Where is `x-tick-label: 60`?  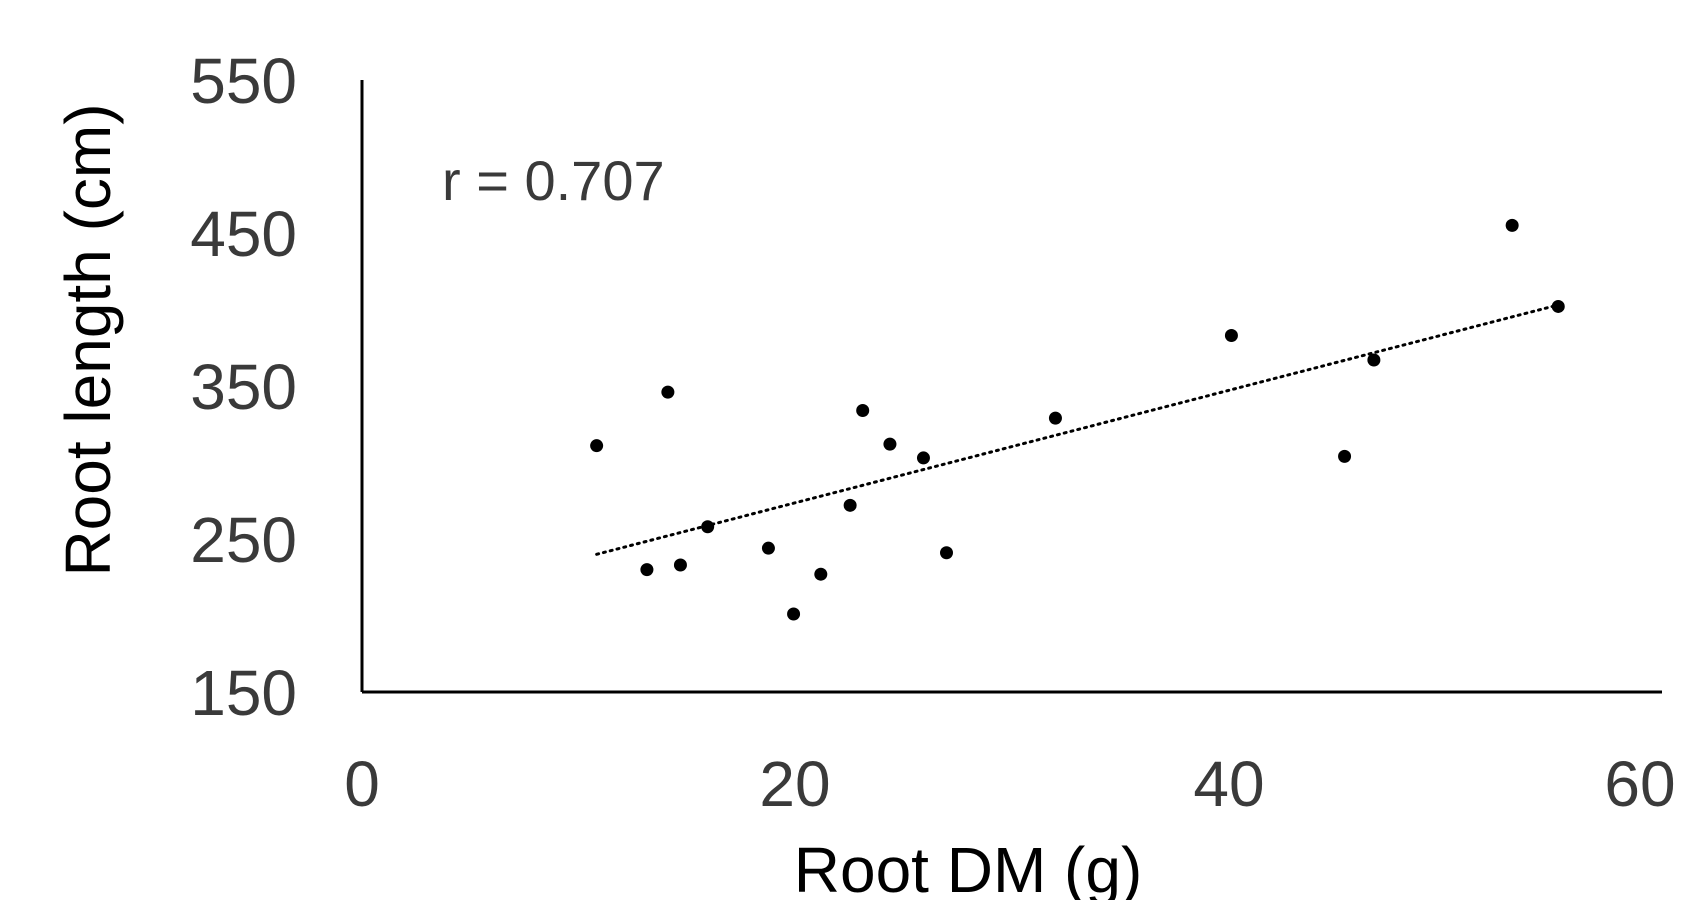 x-tick-label: 60 is located at coordinates (1639, 784).